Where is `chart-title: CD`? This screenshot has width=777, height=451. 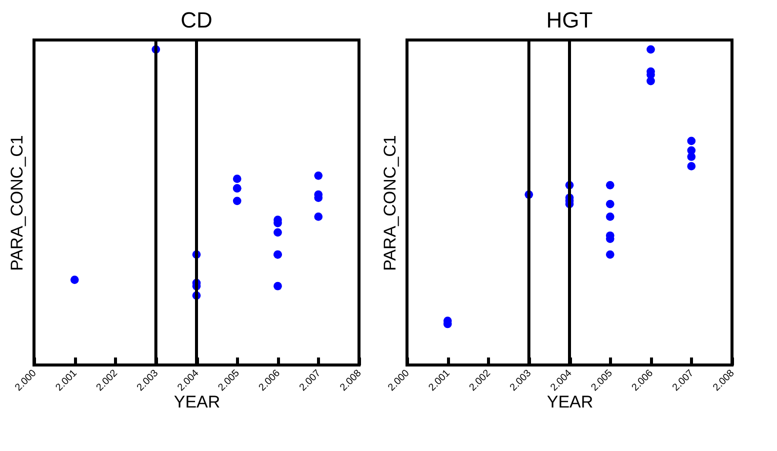 chart-title: CD is located at coordinates (196, 20).